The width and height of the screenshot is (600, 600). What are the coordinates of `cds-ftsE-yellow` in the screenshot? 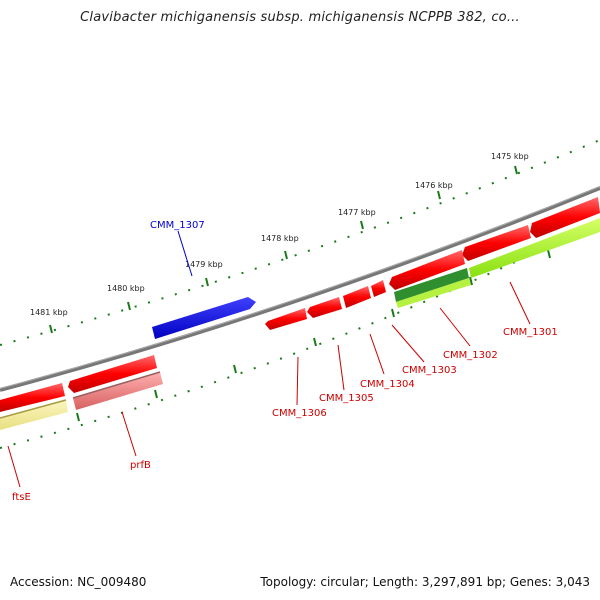 It's located at (34, 415).